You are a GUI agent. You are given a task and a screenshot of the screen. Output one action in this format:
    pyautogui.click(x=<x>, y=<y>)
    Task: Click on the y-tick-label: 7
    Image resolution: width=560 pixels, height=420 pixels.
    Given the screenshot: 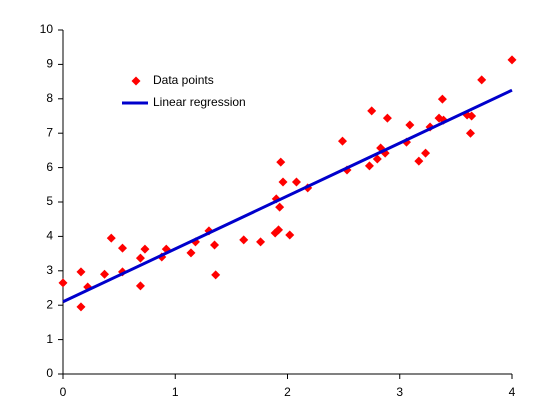 What is the action you would take?
    pyautogui.click(x=49, y=132)
    